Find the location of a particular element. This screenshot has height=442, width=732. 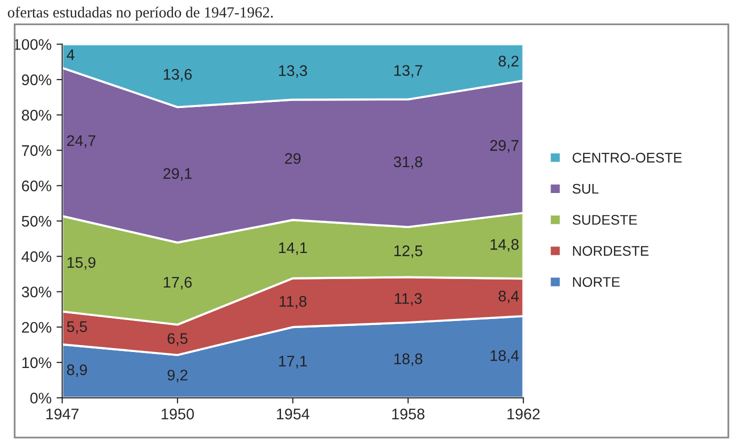

annotation: 29,1 is located at coordinates (177, 174).